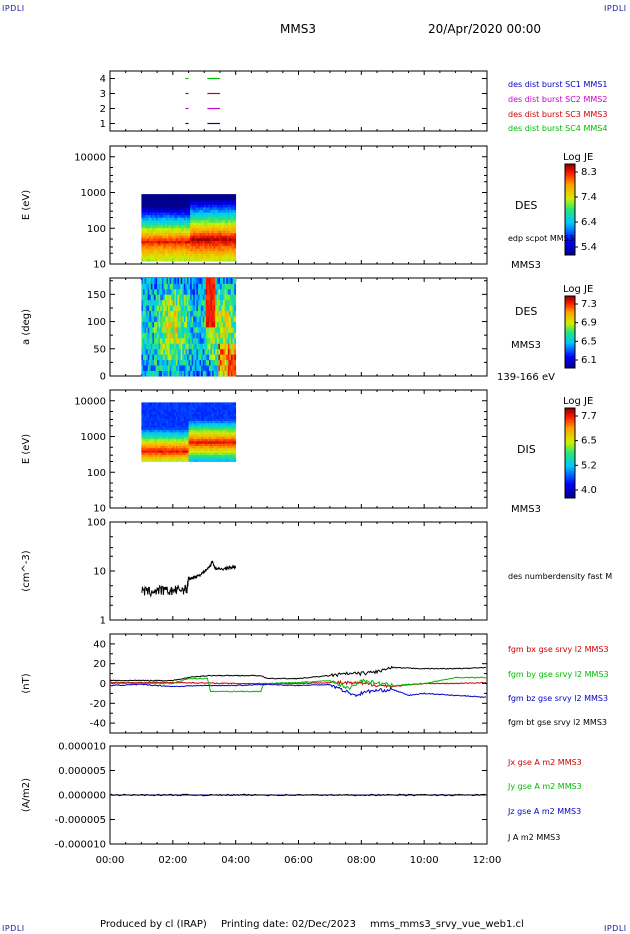 The width and height of the screenshot is (630, 934). I want to click on corner-tag-bottom-right: IPDLI, so click(615, 928).